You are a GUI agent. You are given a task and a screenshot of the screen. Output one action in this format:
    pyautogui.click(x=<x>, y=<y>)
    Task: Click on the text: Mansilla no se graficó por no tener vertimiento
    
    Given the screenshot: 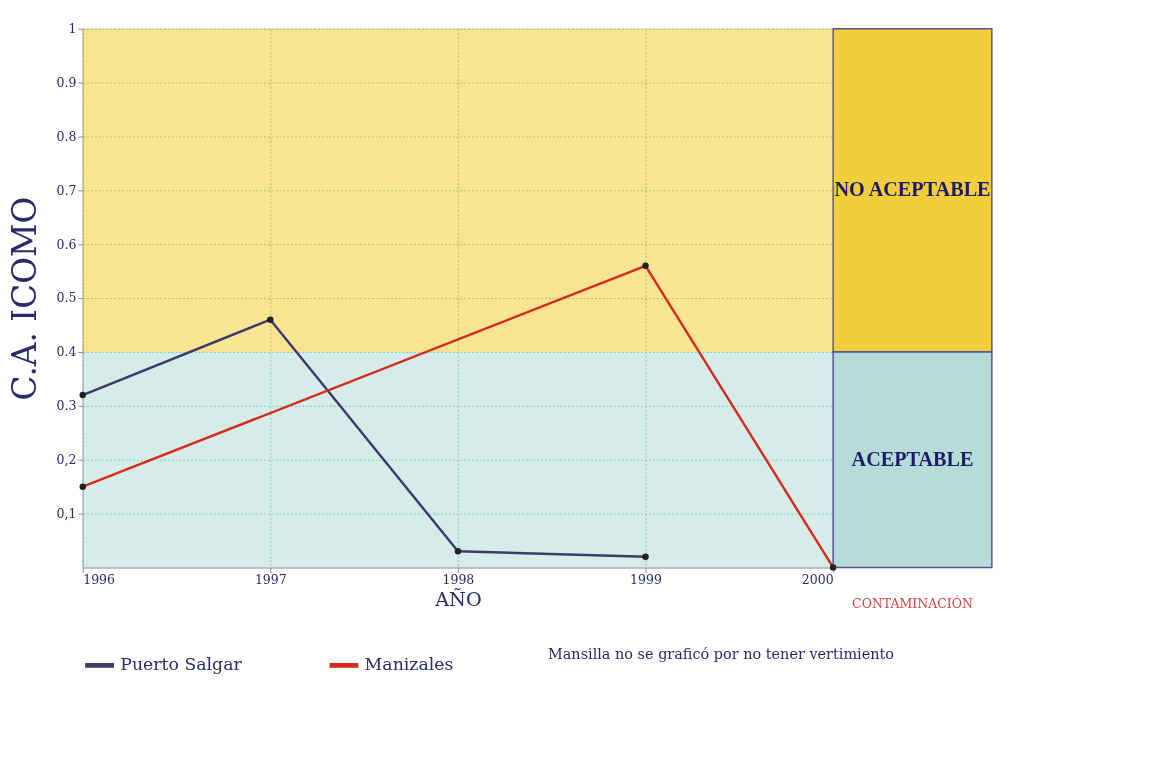 What is the action you would take?
    pyautogui.click(x=720, y=653)
    